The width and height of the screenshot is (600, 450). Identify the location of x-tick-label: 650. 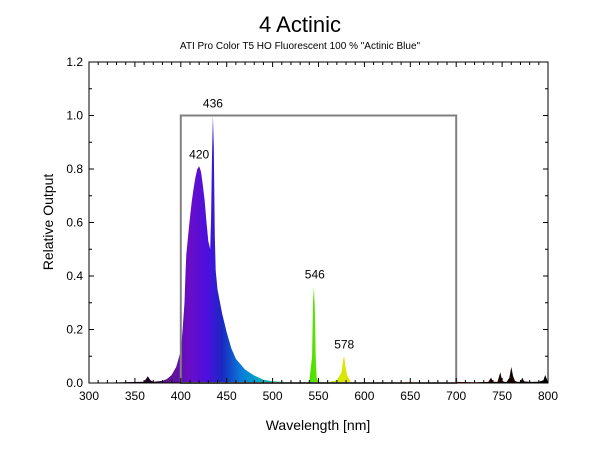
(410, 396).